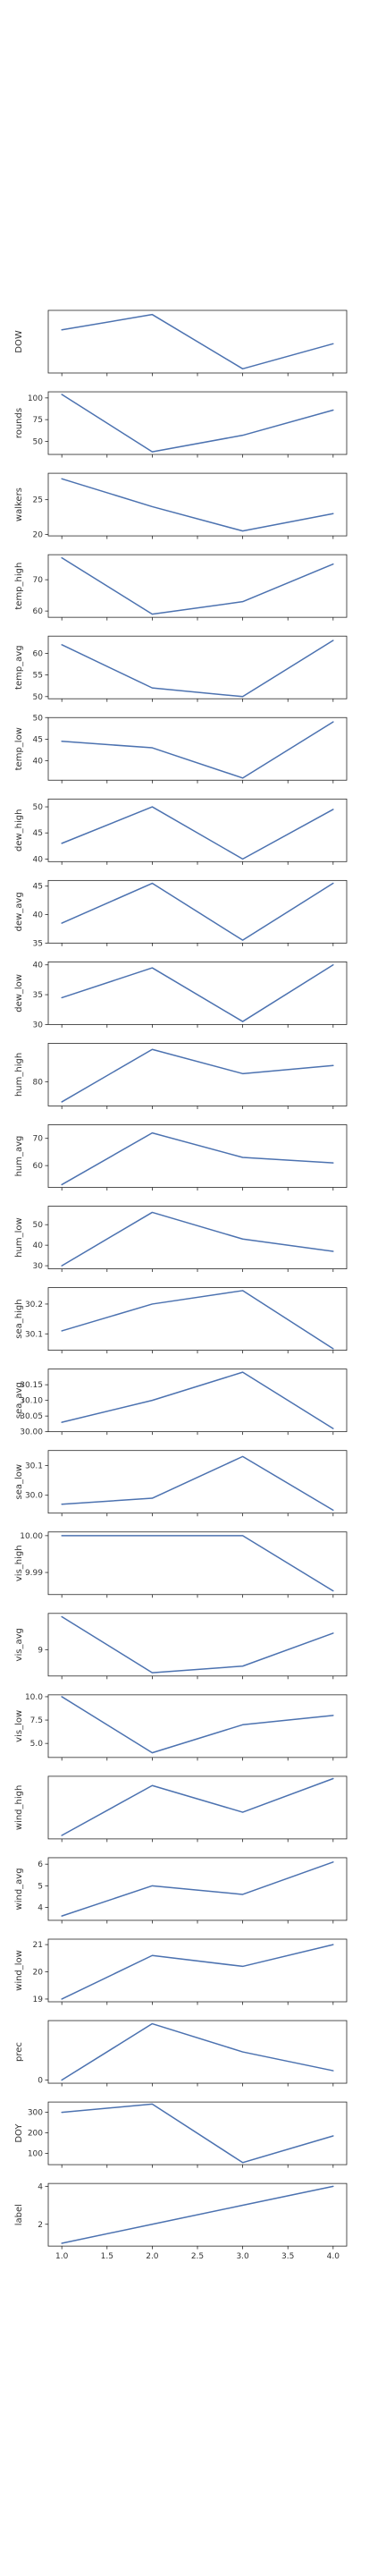  What do you see at coordinates (40, 2081) in the screenshot?
I see `y-tick-label: 0` at bounding box center [40, 2081].